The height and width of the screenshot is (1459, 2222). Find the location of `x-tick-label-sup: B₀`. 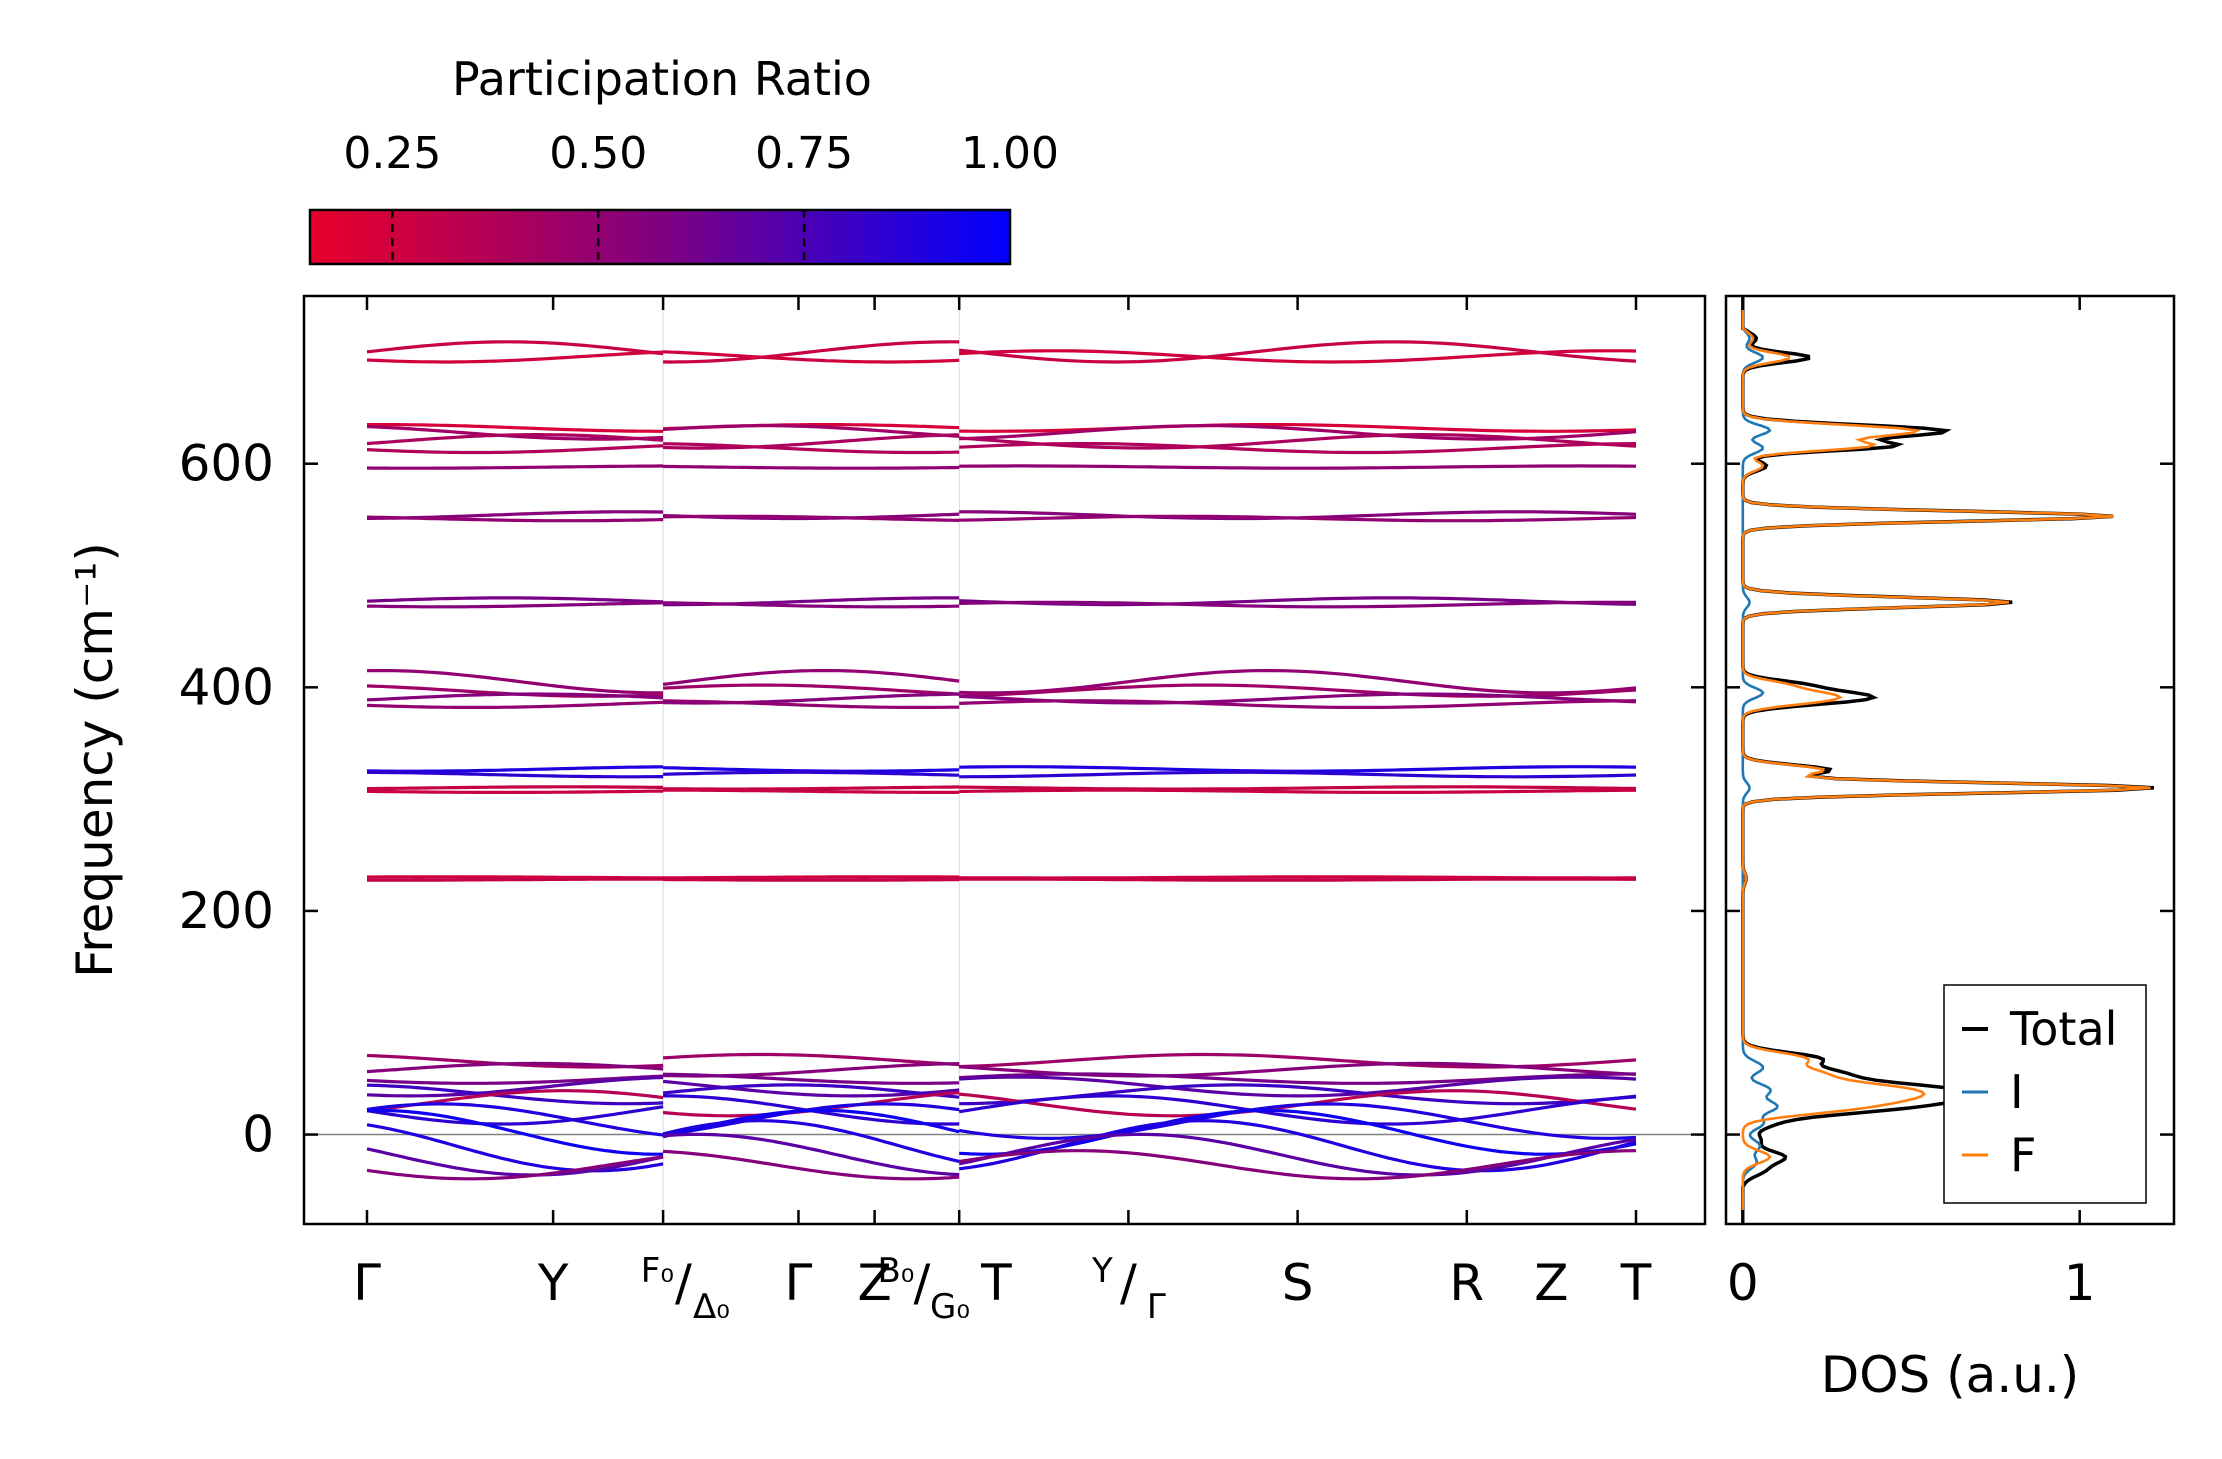

x-tick-label-sup: B₀ is located at coordinates (895, 1271).